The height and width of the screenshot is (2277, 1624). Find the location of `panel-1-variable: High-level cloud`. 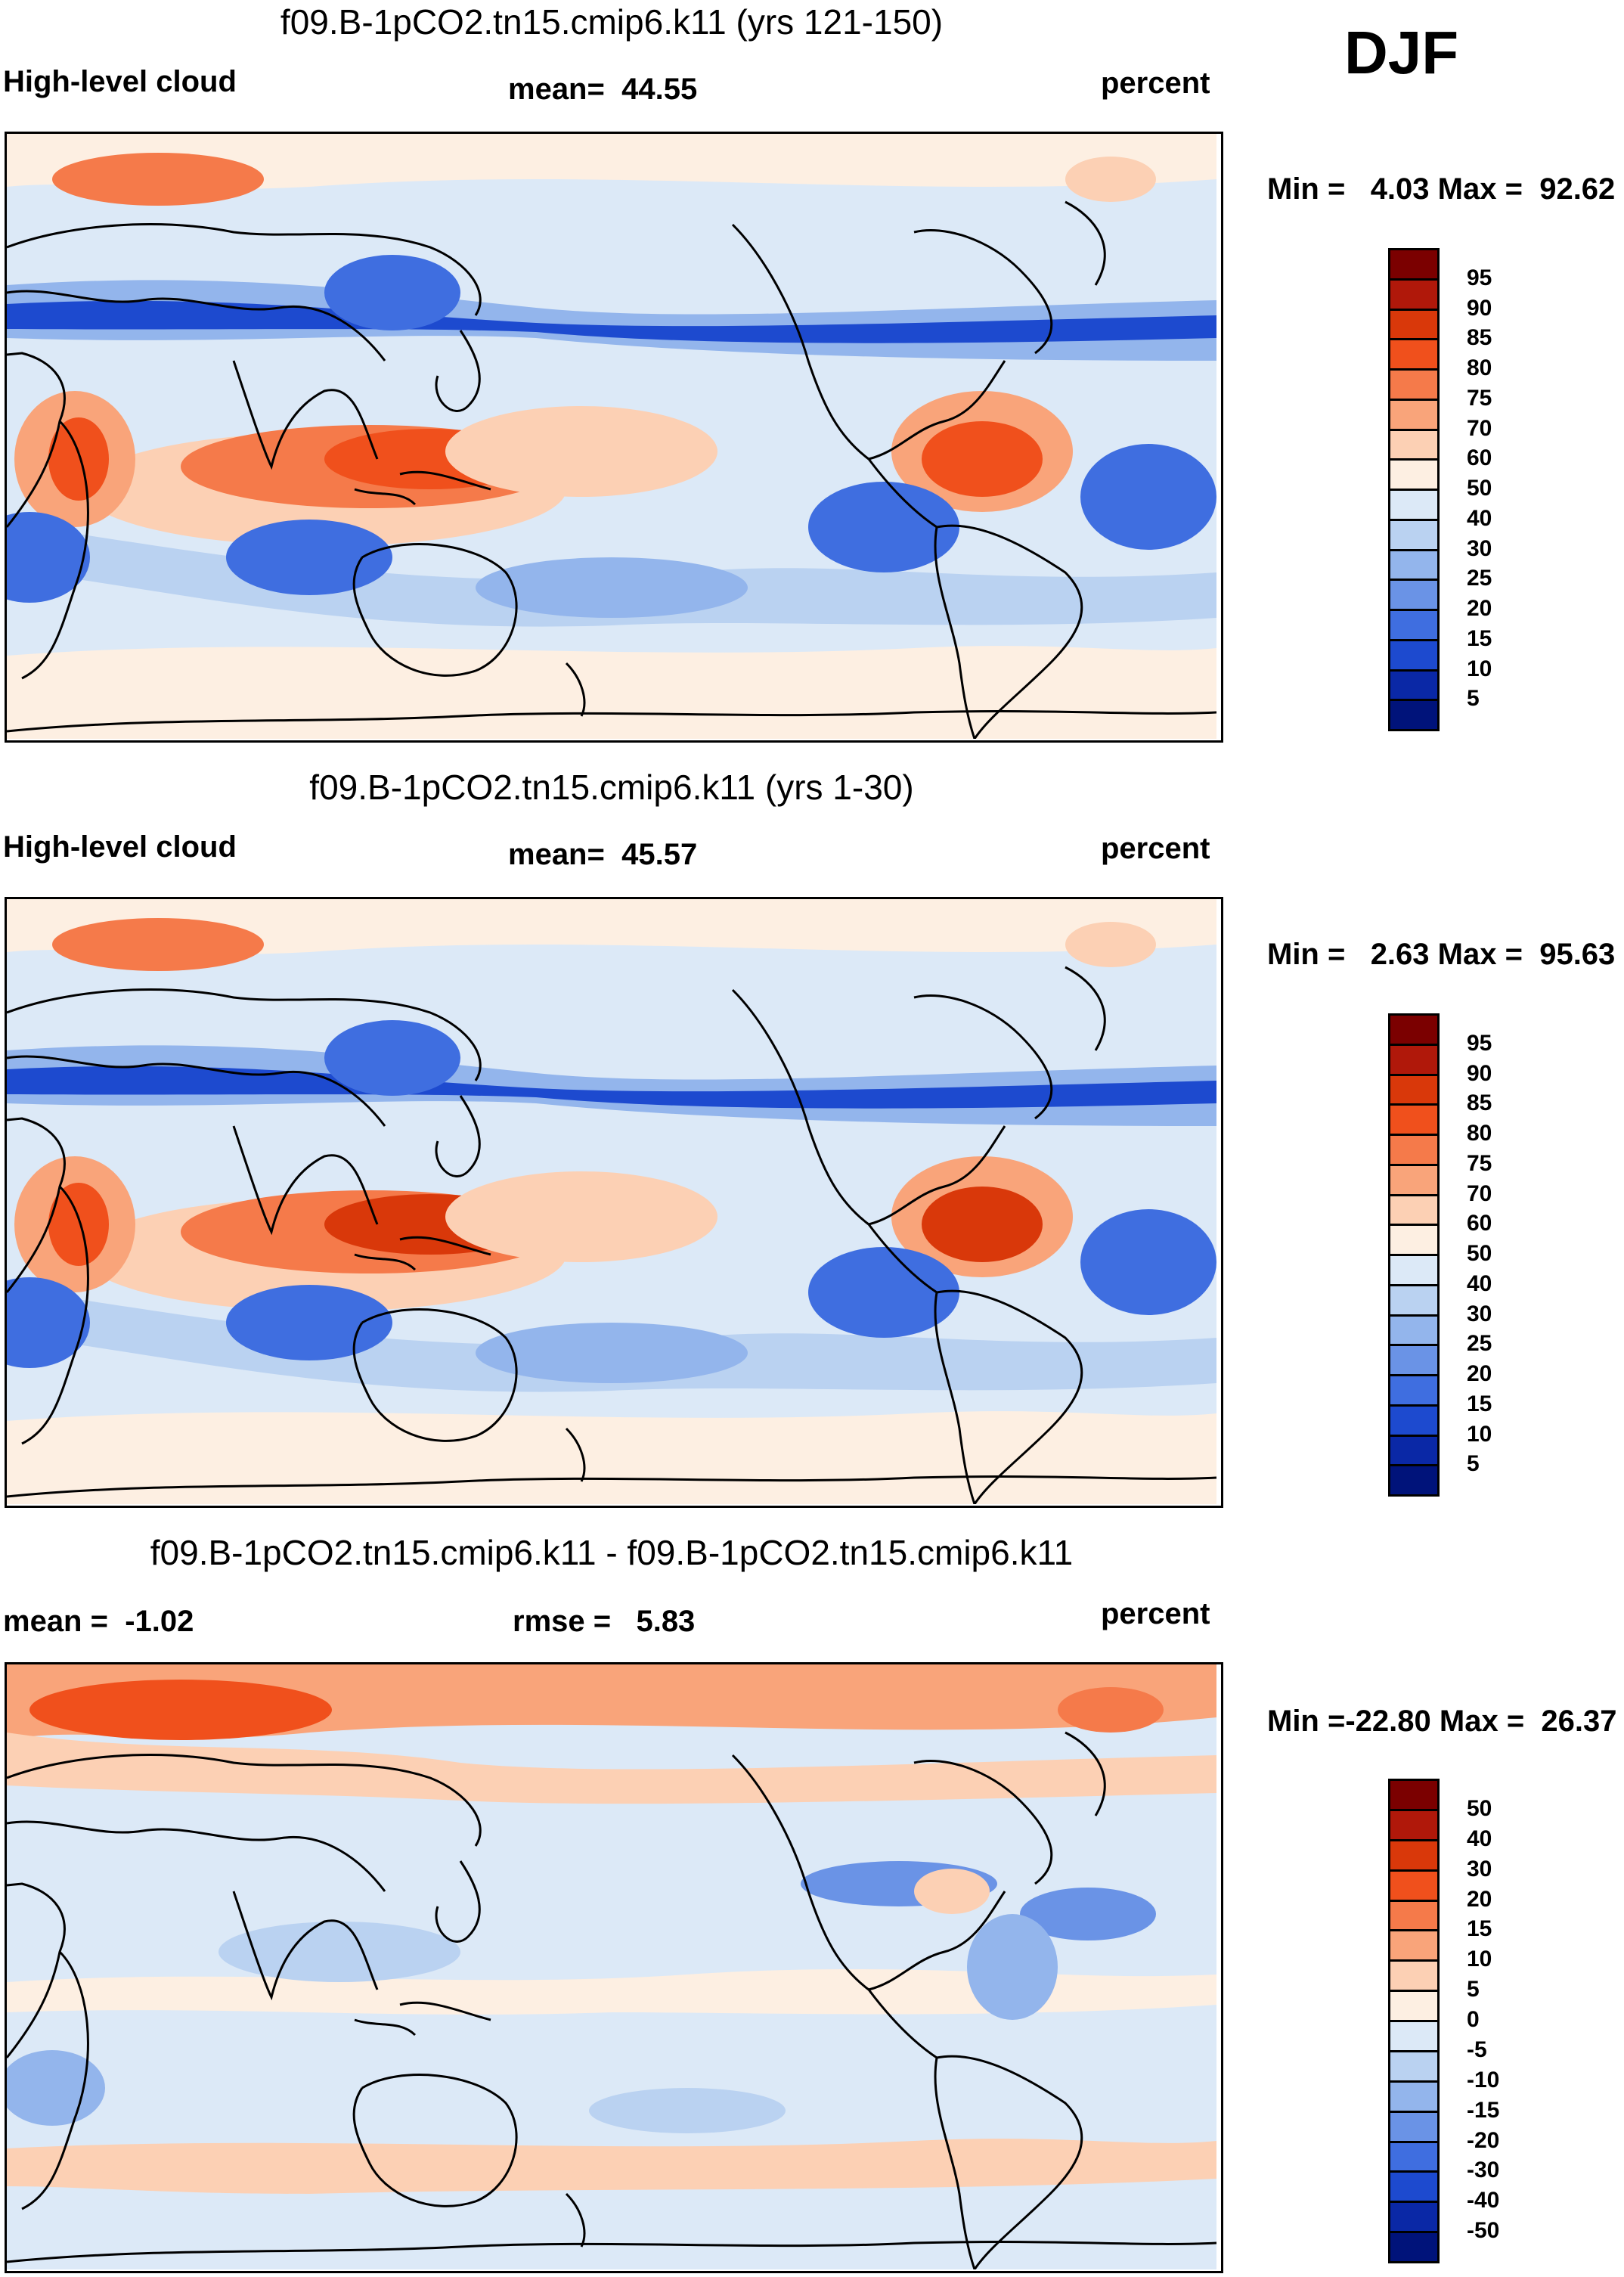

panel-1-variable: High-level cloud is located at coordinates (120, 81).